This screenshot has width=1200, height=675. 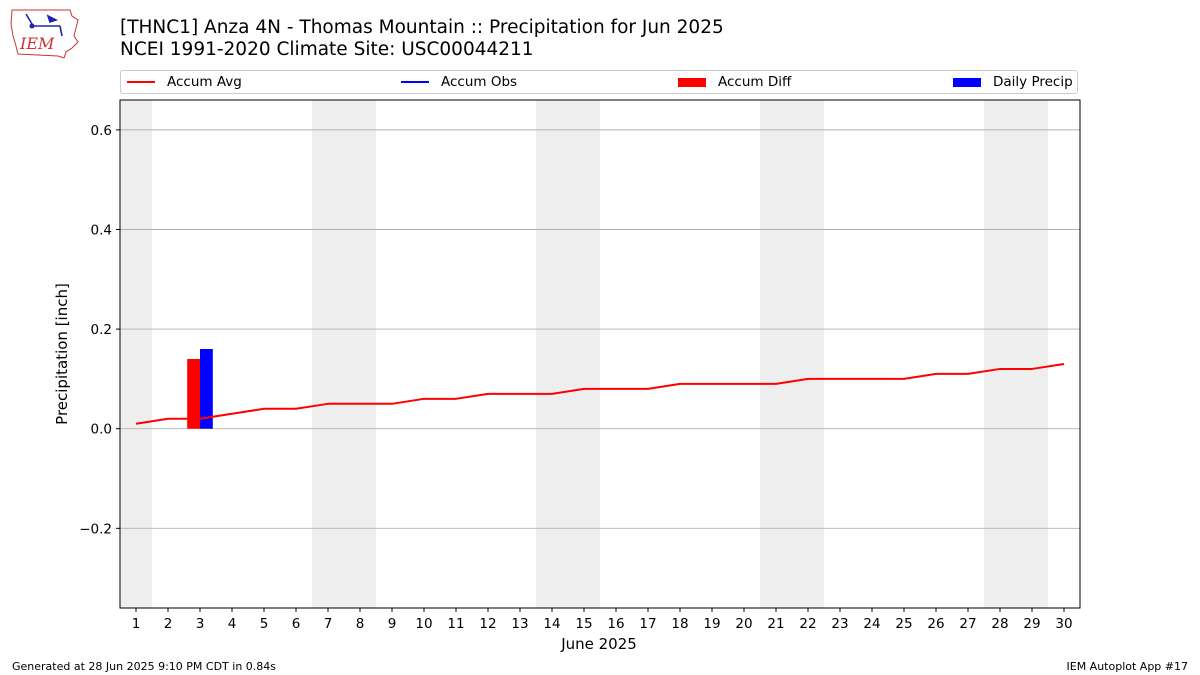 What do you see at coordinates (1033, 82) in the screenshot?
I see `legend-label-daily-precip: Daily Precip` at bounding box center [1033, 82].